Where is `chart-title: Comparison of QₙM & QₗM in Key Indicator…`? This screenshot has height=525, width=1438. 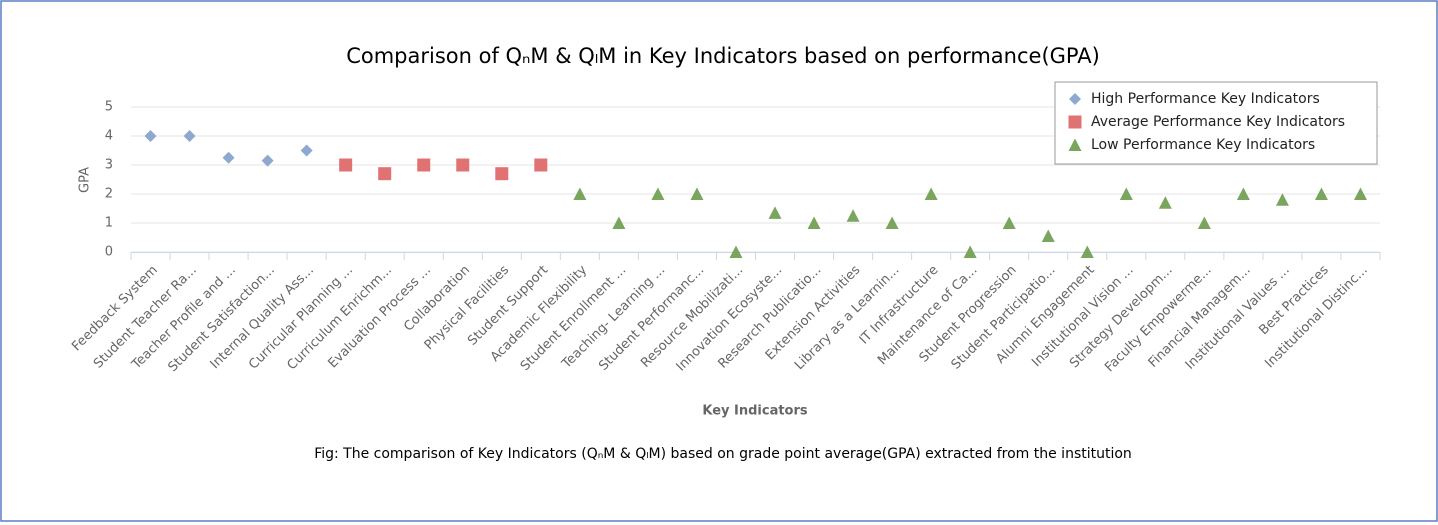
chart-title: Comparison of QₙM & QₗM in Key Indicator… is located at coordinates (723, 56).